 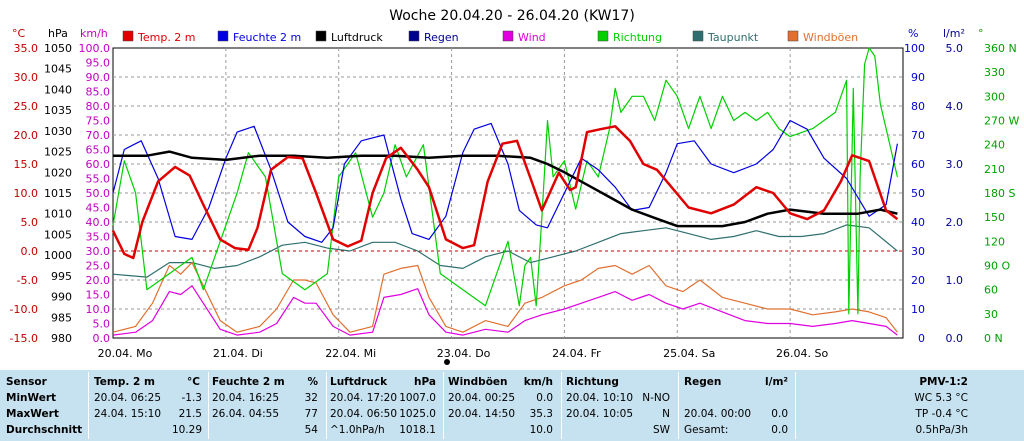 I want to click on temp-header: Temp. 2 m, so click(x=124, y=382).